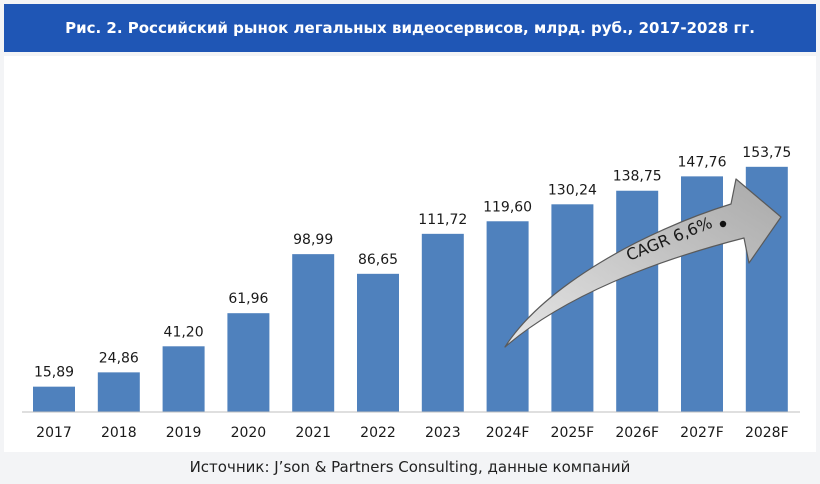  Describe the element at coordinates (313, 333) in the screenshot. I see `bar-2021` at that location.